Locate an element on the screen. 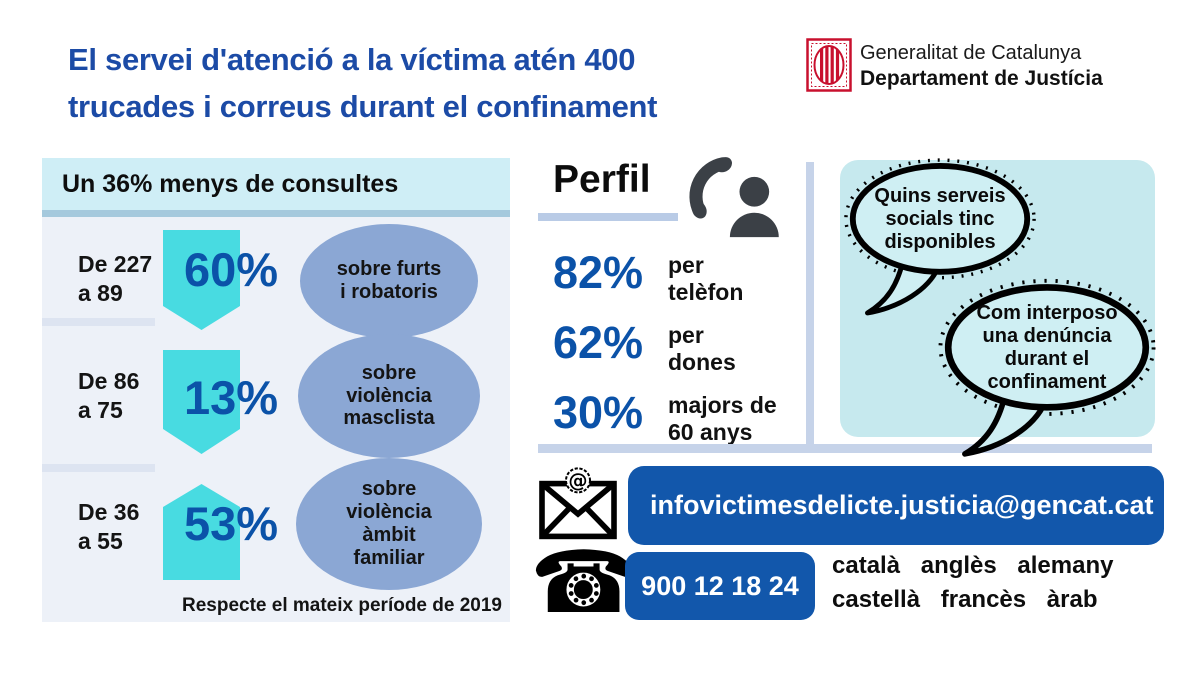 The image size is (1200, 675). row3-topic-line4: familiar is located at coordinates (389, 557).